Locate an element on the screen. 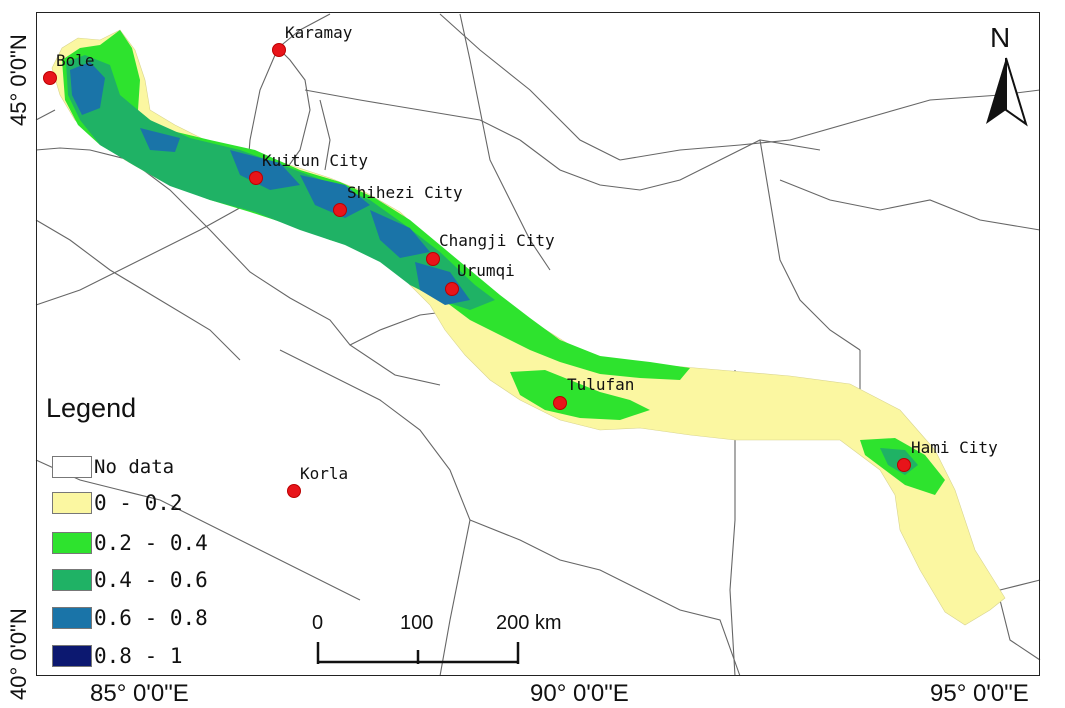 The image size is (1065, 708). legend-item: 0.2 - 0.4 is located at coordinates (130, 543).